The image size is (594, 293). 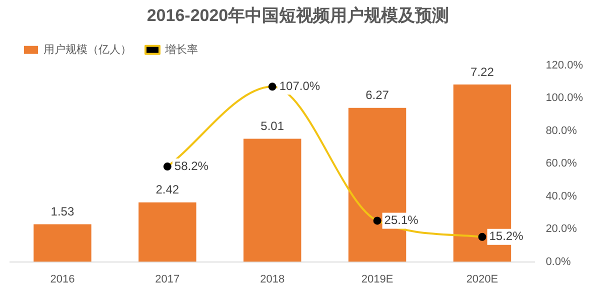 I want to click on y2-tick-label: 20.0%, so click(x=562, y=229).